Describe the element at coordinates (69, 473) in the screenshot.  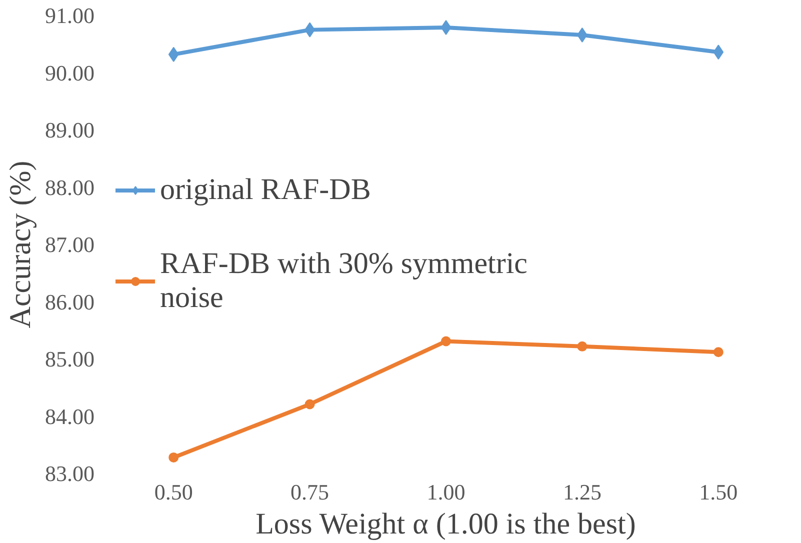
I see `y-tick-label: 83.00` at that location.